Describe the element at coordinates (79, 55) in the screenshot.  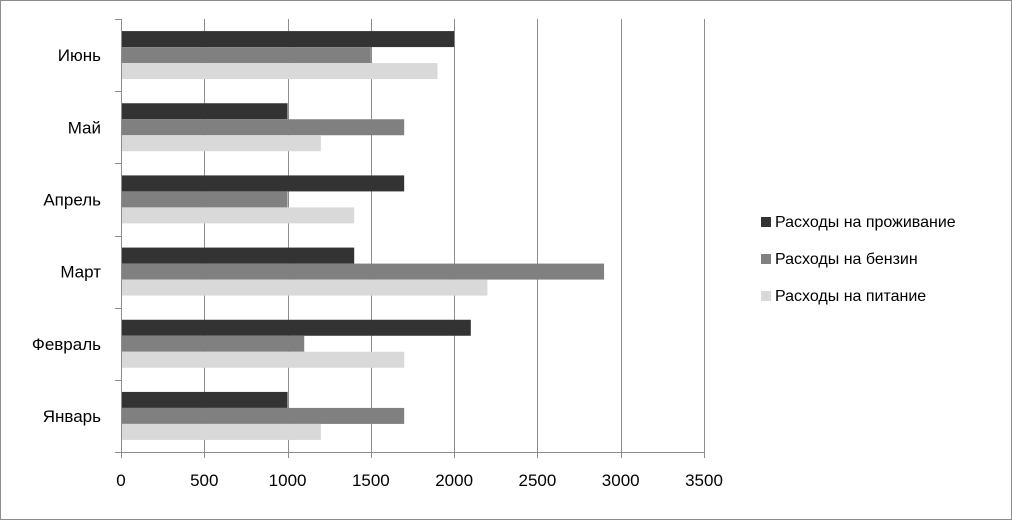
I see `category-label: Июнь` at that location.